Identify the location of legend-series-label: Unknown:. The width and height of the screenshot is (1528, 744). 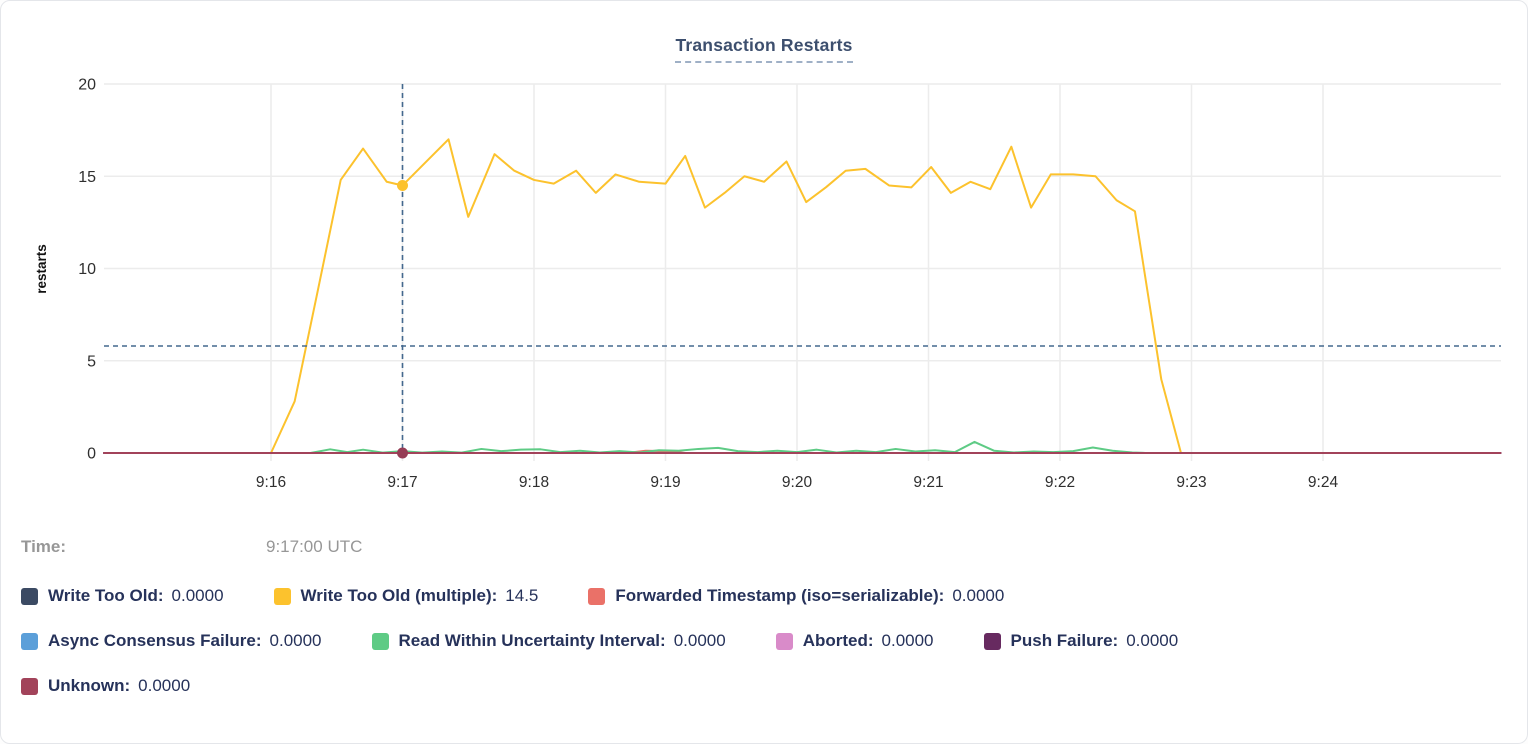
(89, 685).